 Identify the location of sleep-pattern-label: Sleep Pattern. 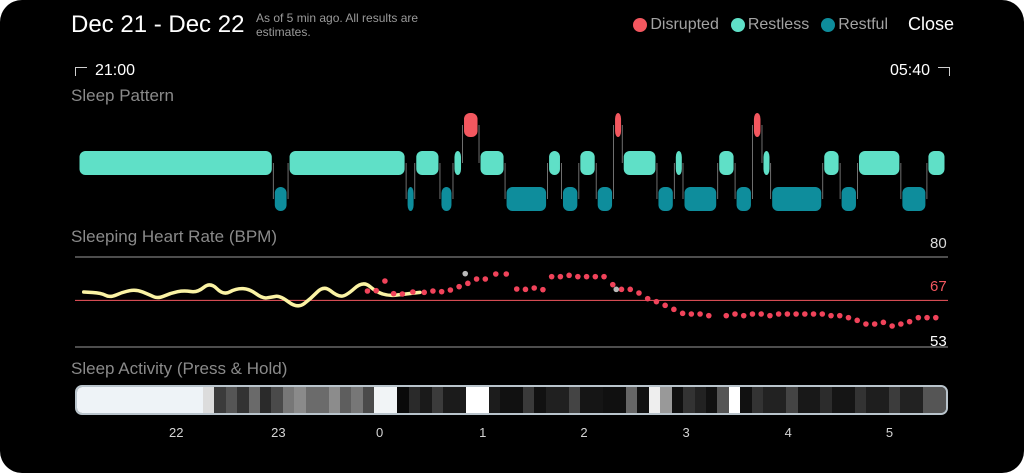
(123, 95).